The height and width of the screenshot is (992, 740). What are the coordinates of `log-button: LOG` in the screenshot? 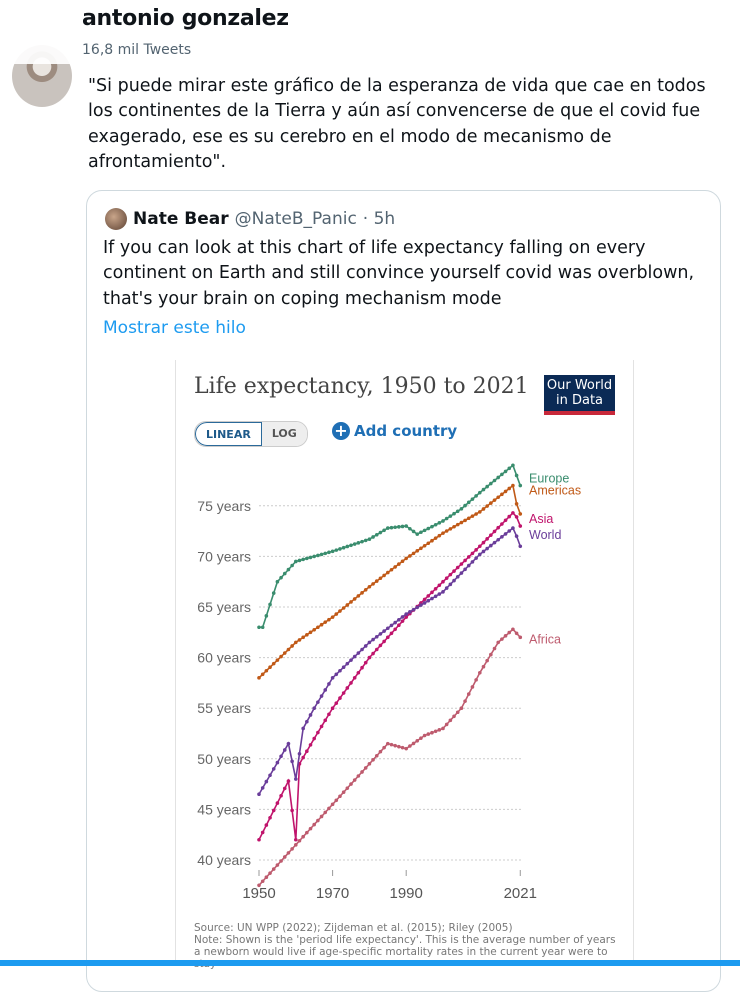 It's located at (284, 434).